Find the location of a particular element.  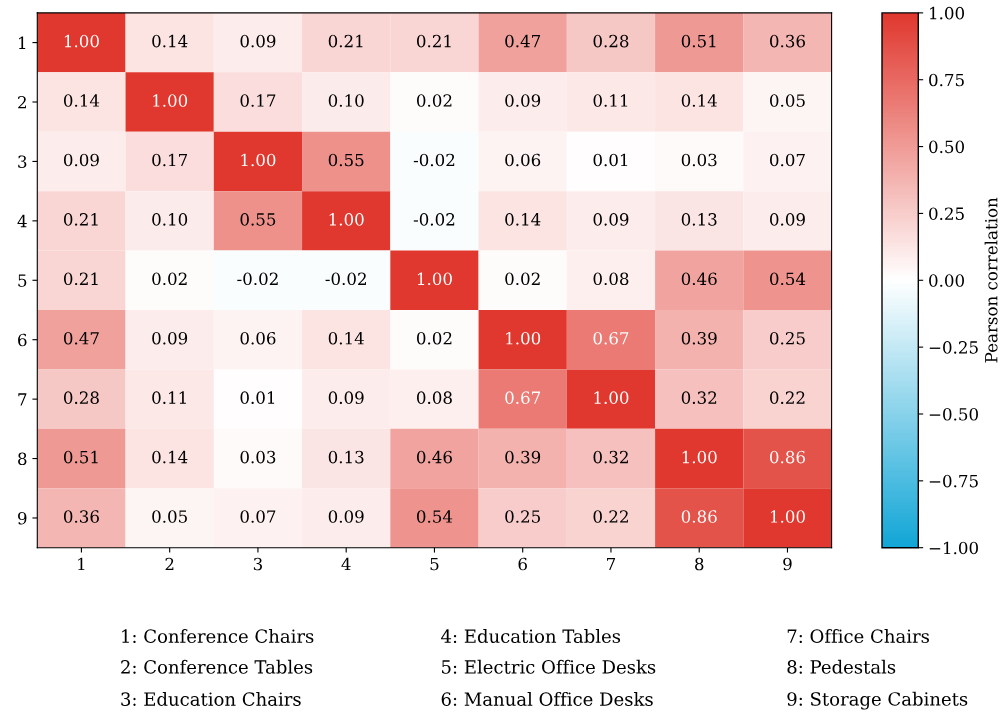

x-tick-label: 2 is located at coordinates (169, 564).